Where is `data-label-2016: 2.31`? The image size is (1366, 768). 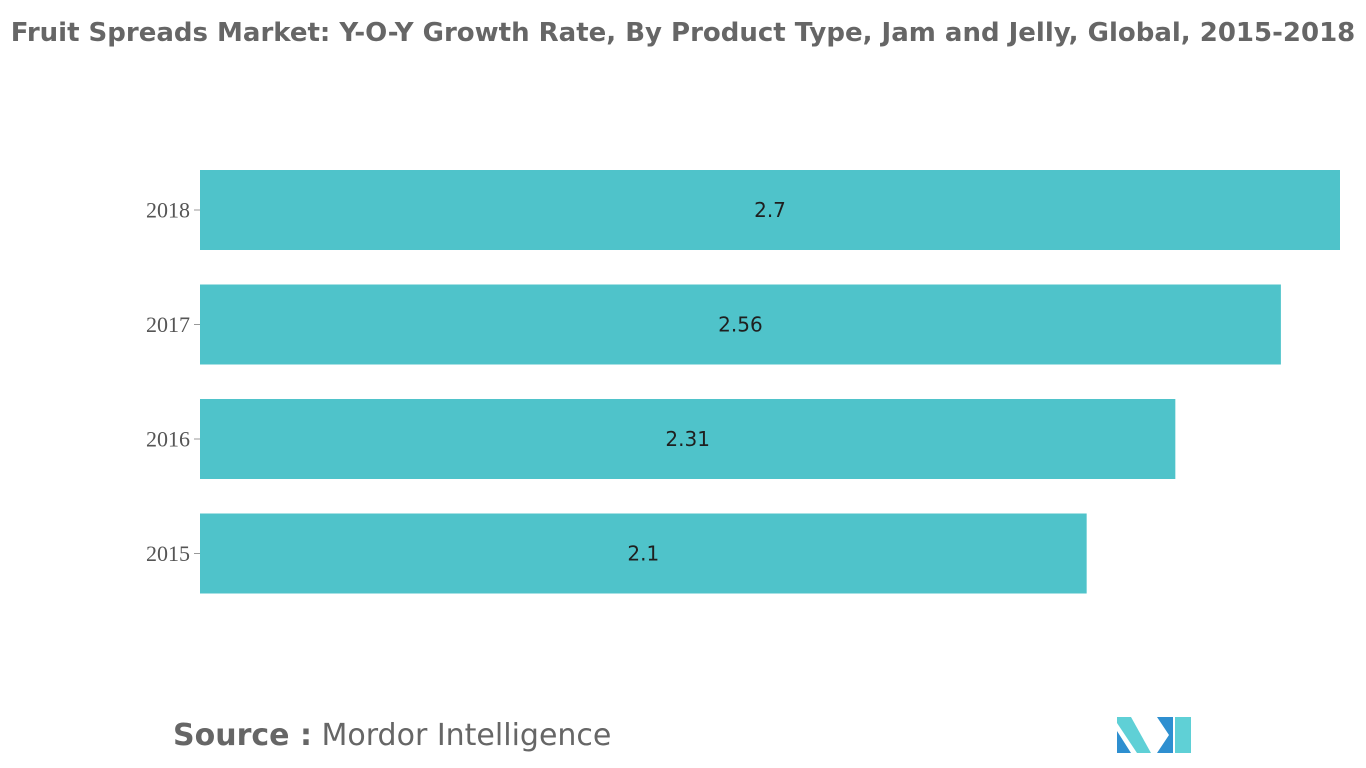
data-label-2016: 2.31 is located at coordinates (687, 439).